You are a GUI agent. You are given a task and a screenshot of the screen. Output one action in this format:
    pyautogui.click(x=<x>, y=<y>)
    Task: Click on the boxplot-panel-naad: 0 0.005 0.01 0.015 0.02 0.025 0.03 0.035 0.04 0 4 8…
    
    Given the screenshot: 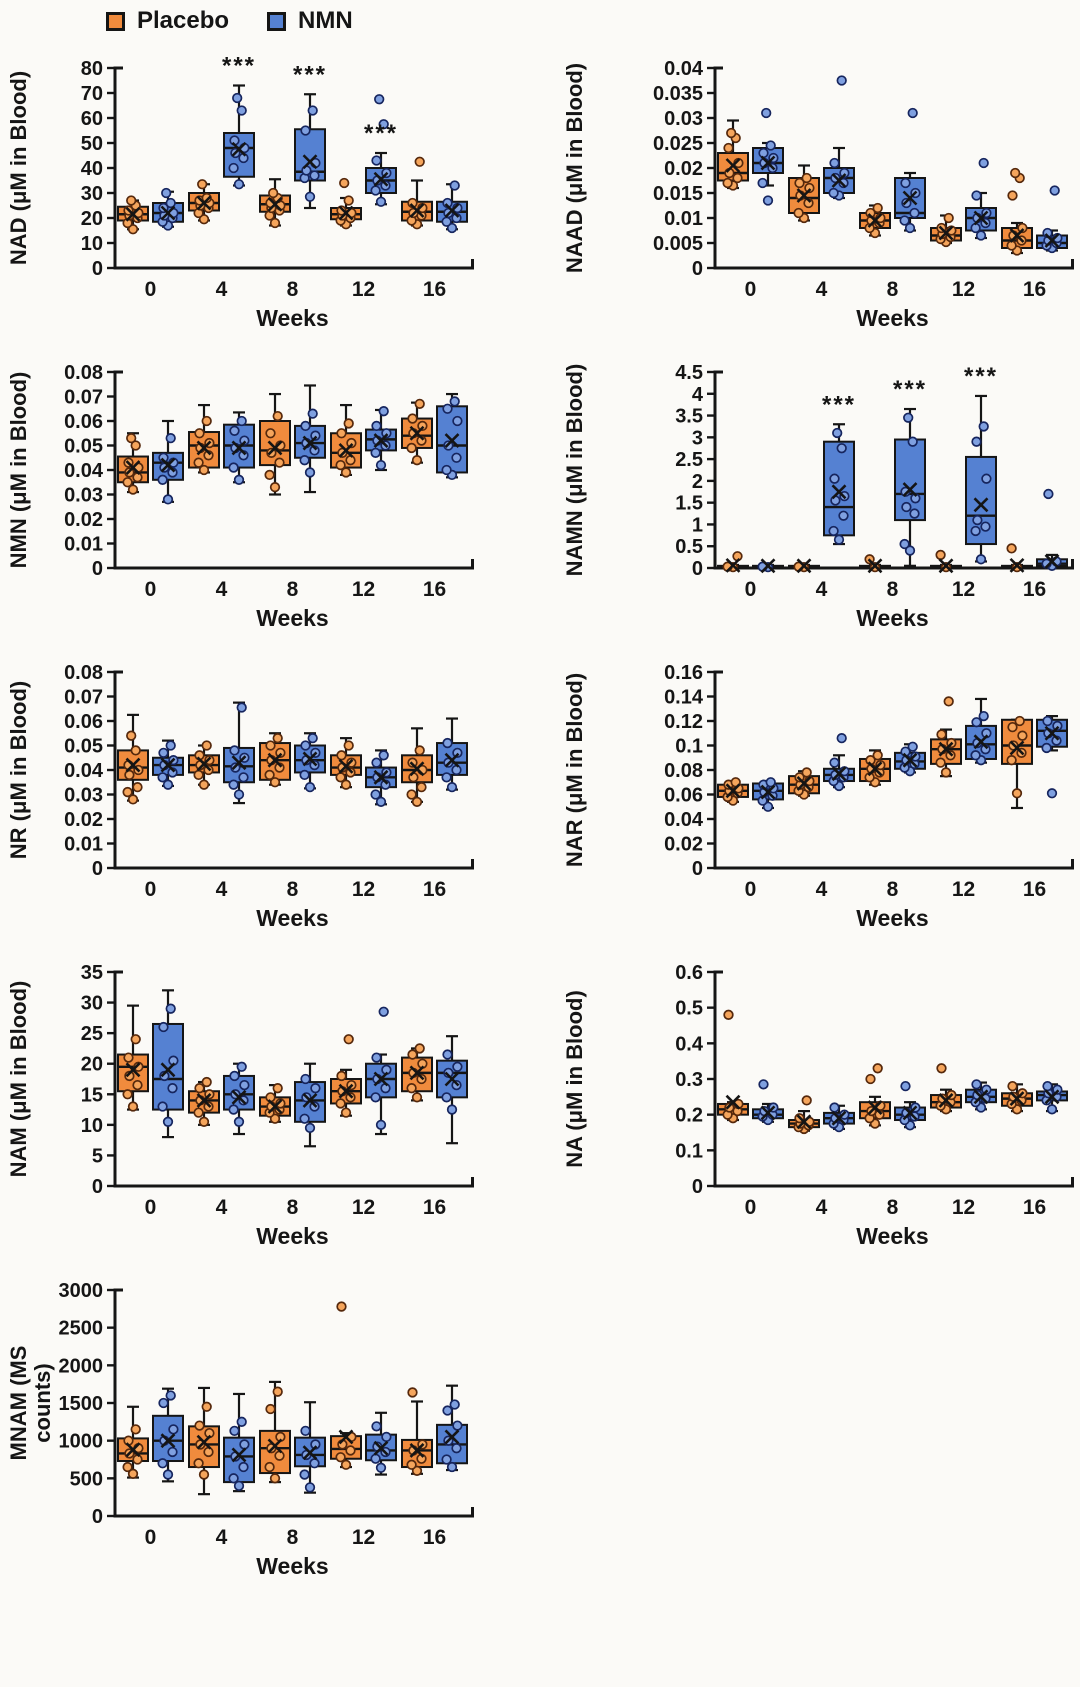 What is the action you would take?
    pyautogui.click(x=810, y=190)
    